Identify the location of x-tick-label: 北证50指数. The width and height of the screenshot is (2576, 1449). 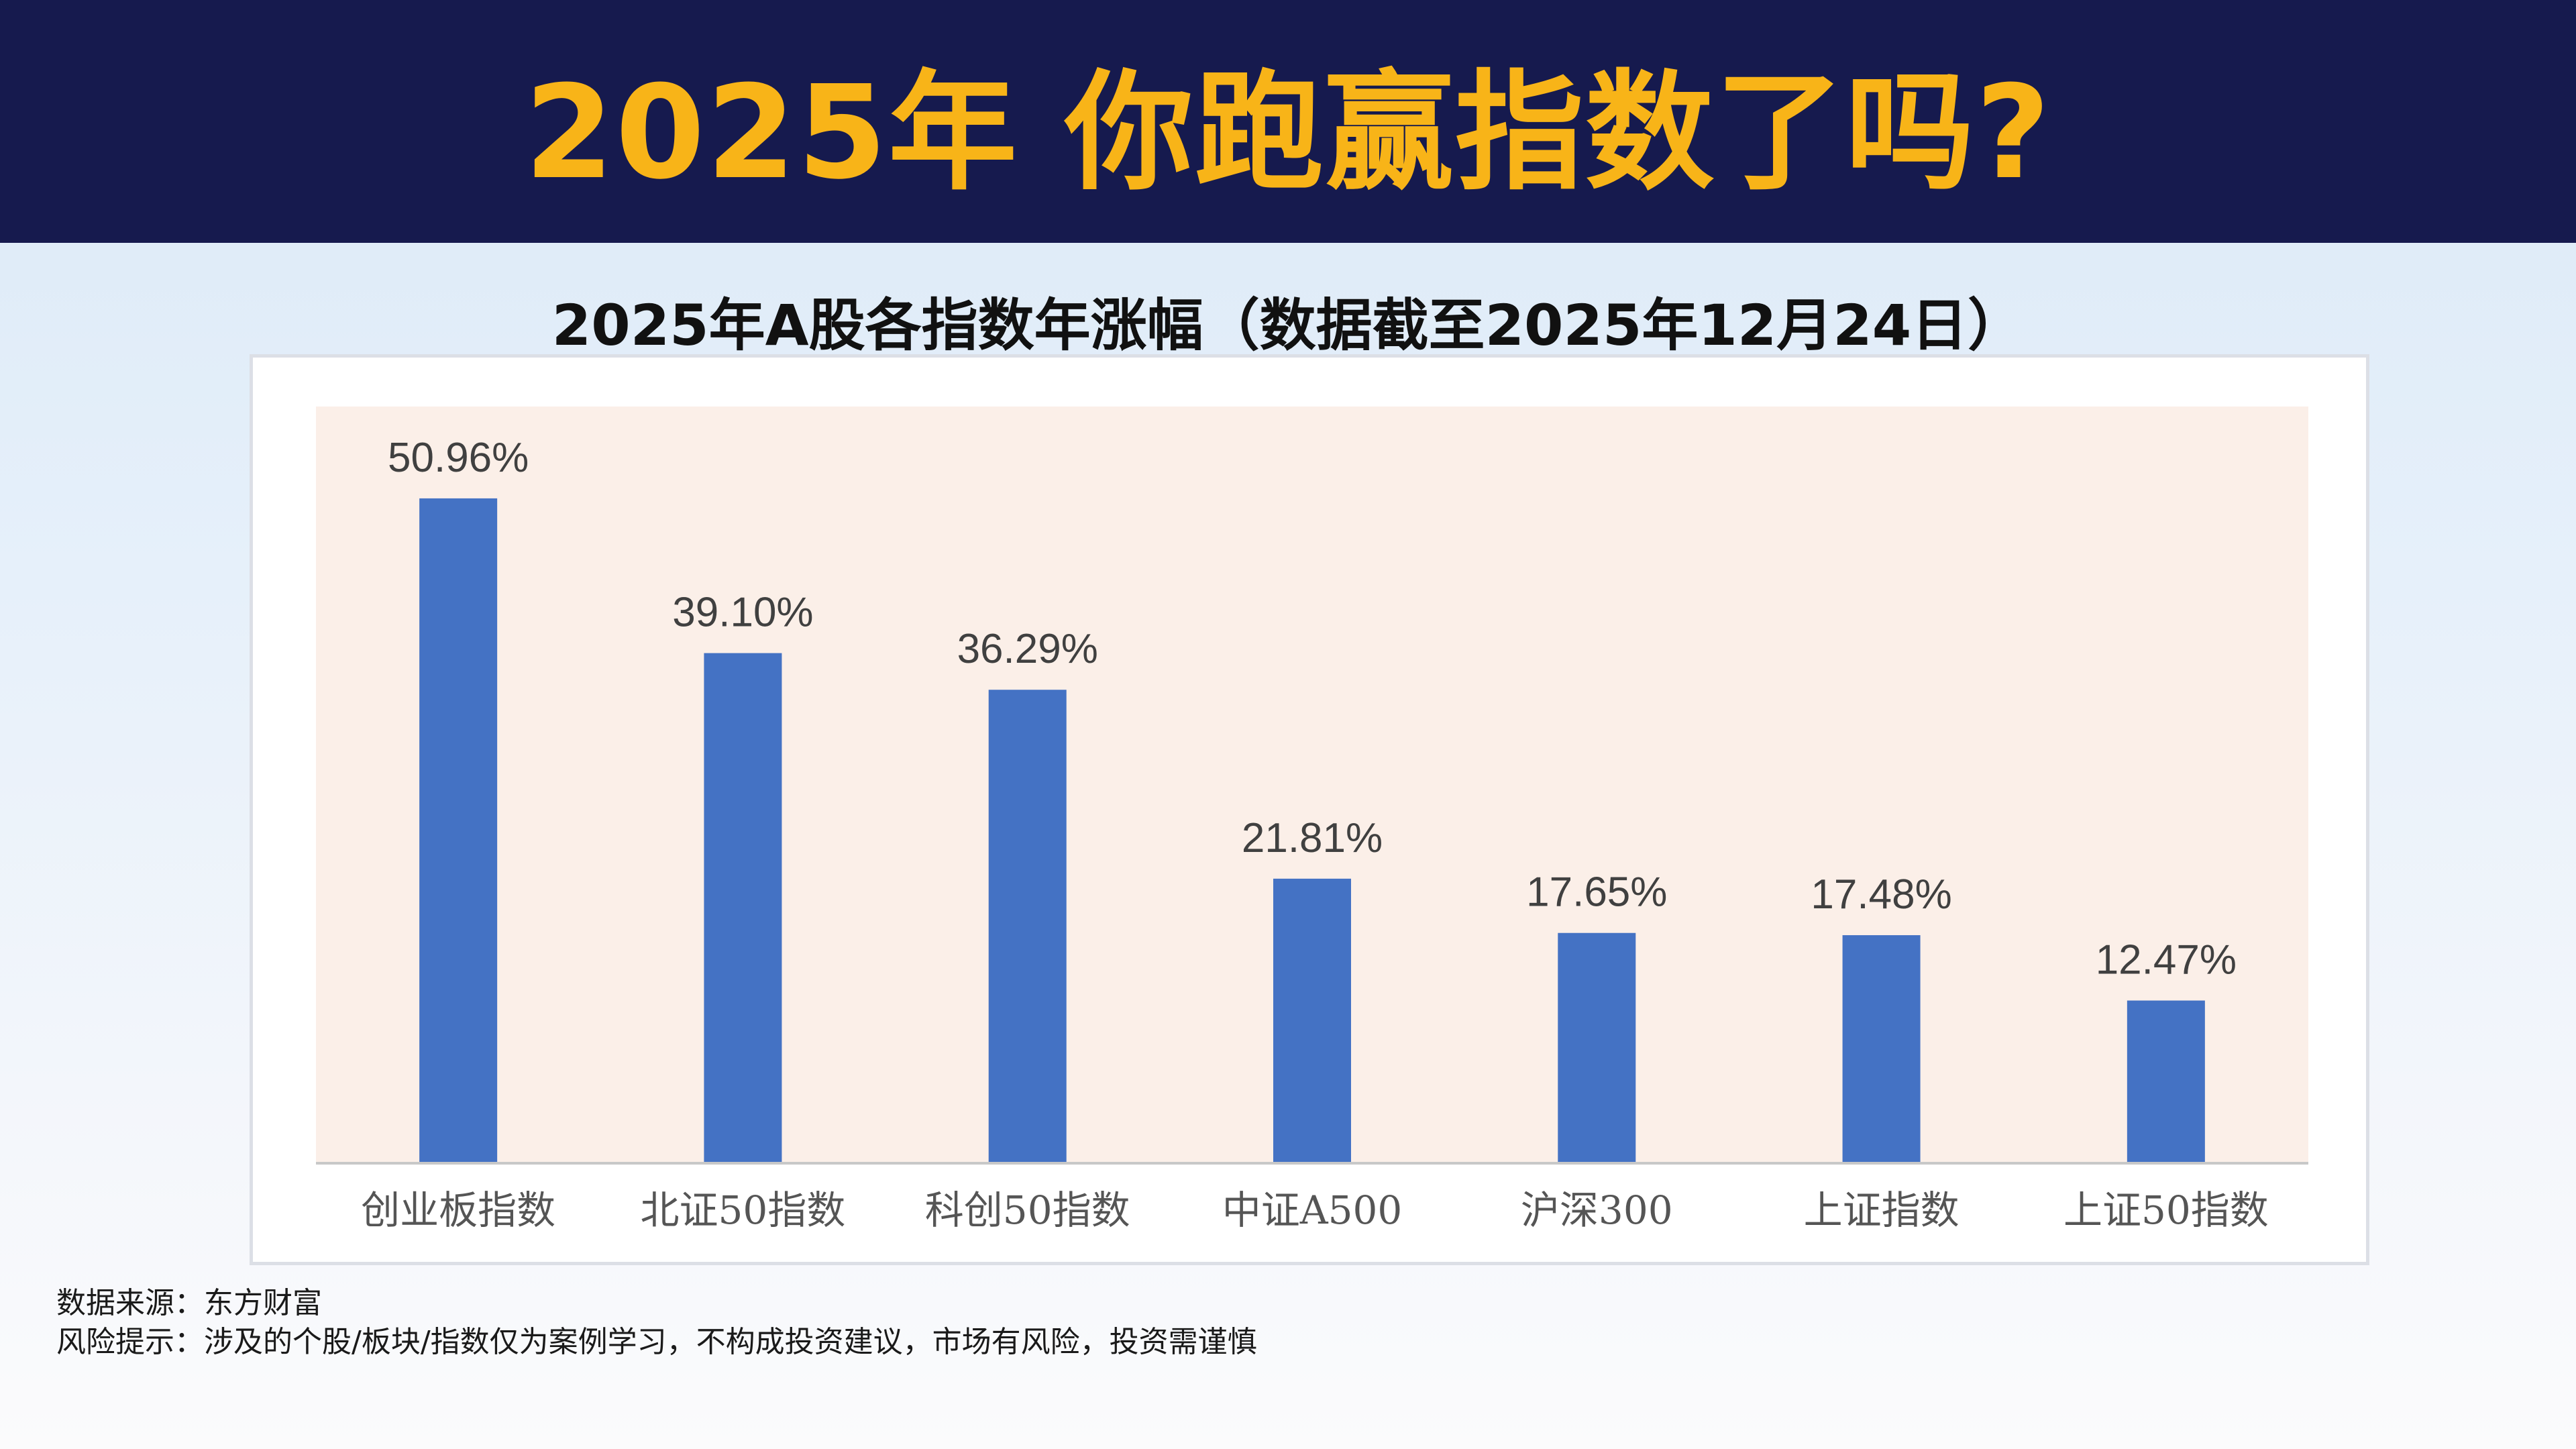
(743, 1210).